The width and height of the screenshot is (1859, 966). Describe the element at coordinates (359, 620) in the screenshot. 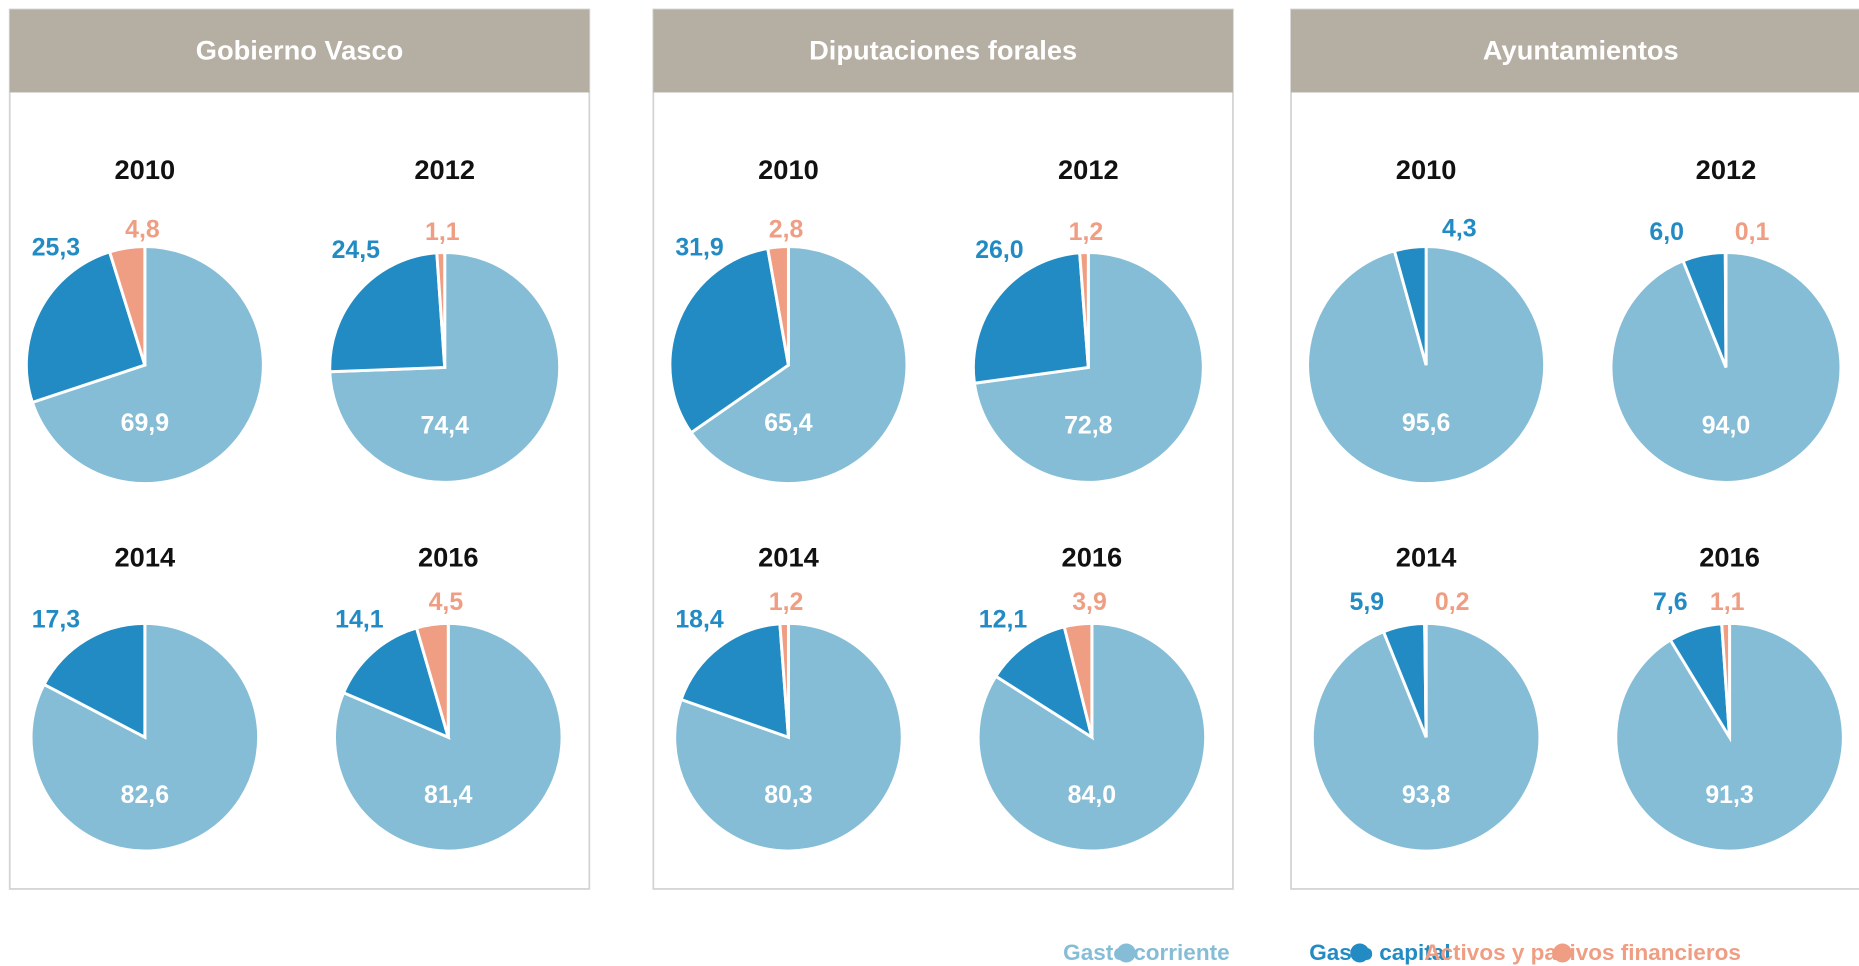

I see `data-label: 14,1` at that location.